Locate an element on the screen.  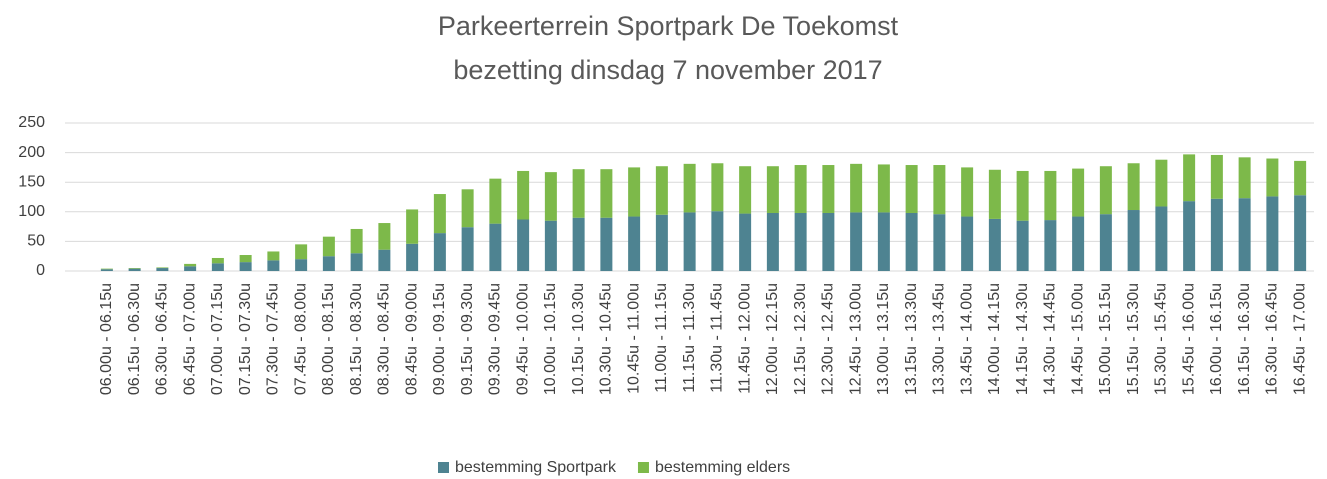
x-tick-label: 07.00u - 07.15u is located at coordinates (217, 339).